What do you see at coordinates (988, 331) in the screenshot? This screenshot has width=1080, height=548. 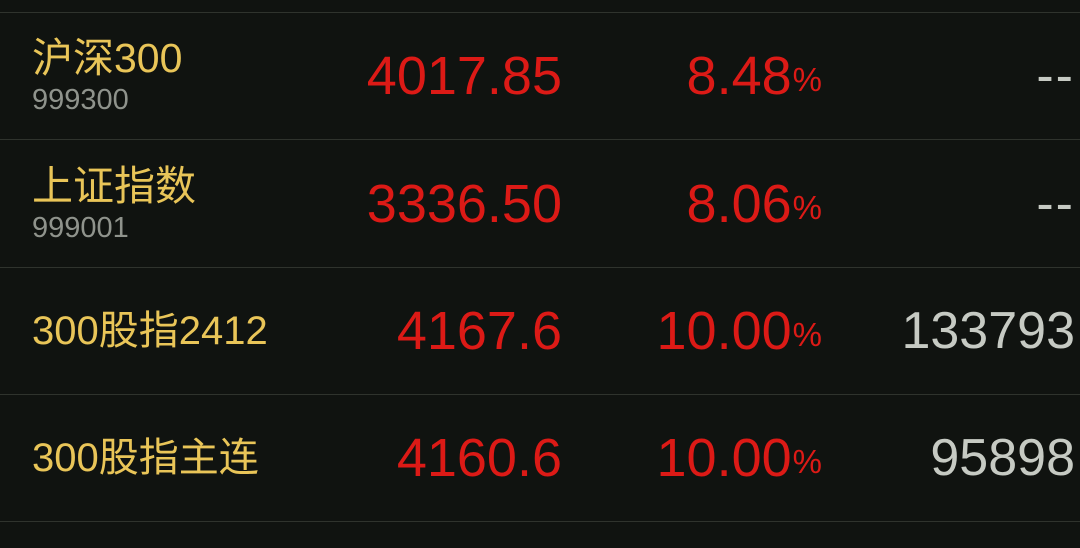 I see `volume-value: 133793` at bounding box center [988, 331].